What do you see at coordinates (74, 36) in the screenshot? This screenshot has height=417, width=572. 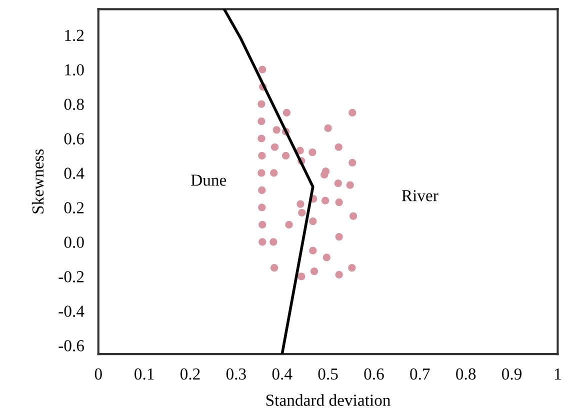 I see `y-tick-label: 1.2` at bounding box center [74, 36].